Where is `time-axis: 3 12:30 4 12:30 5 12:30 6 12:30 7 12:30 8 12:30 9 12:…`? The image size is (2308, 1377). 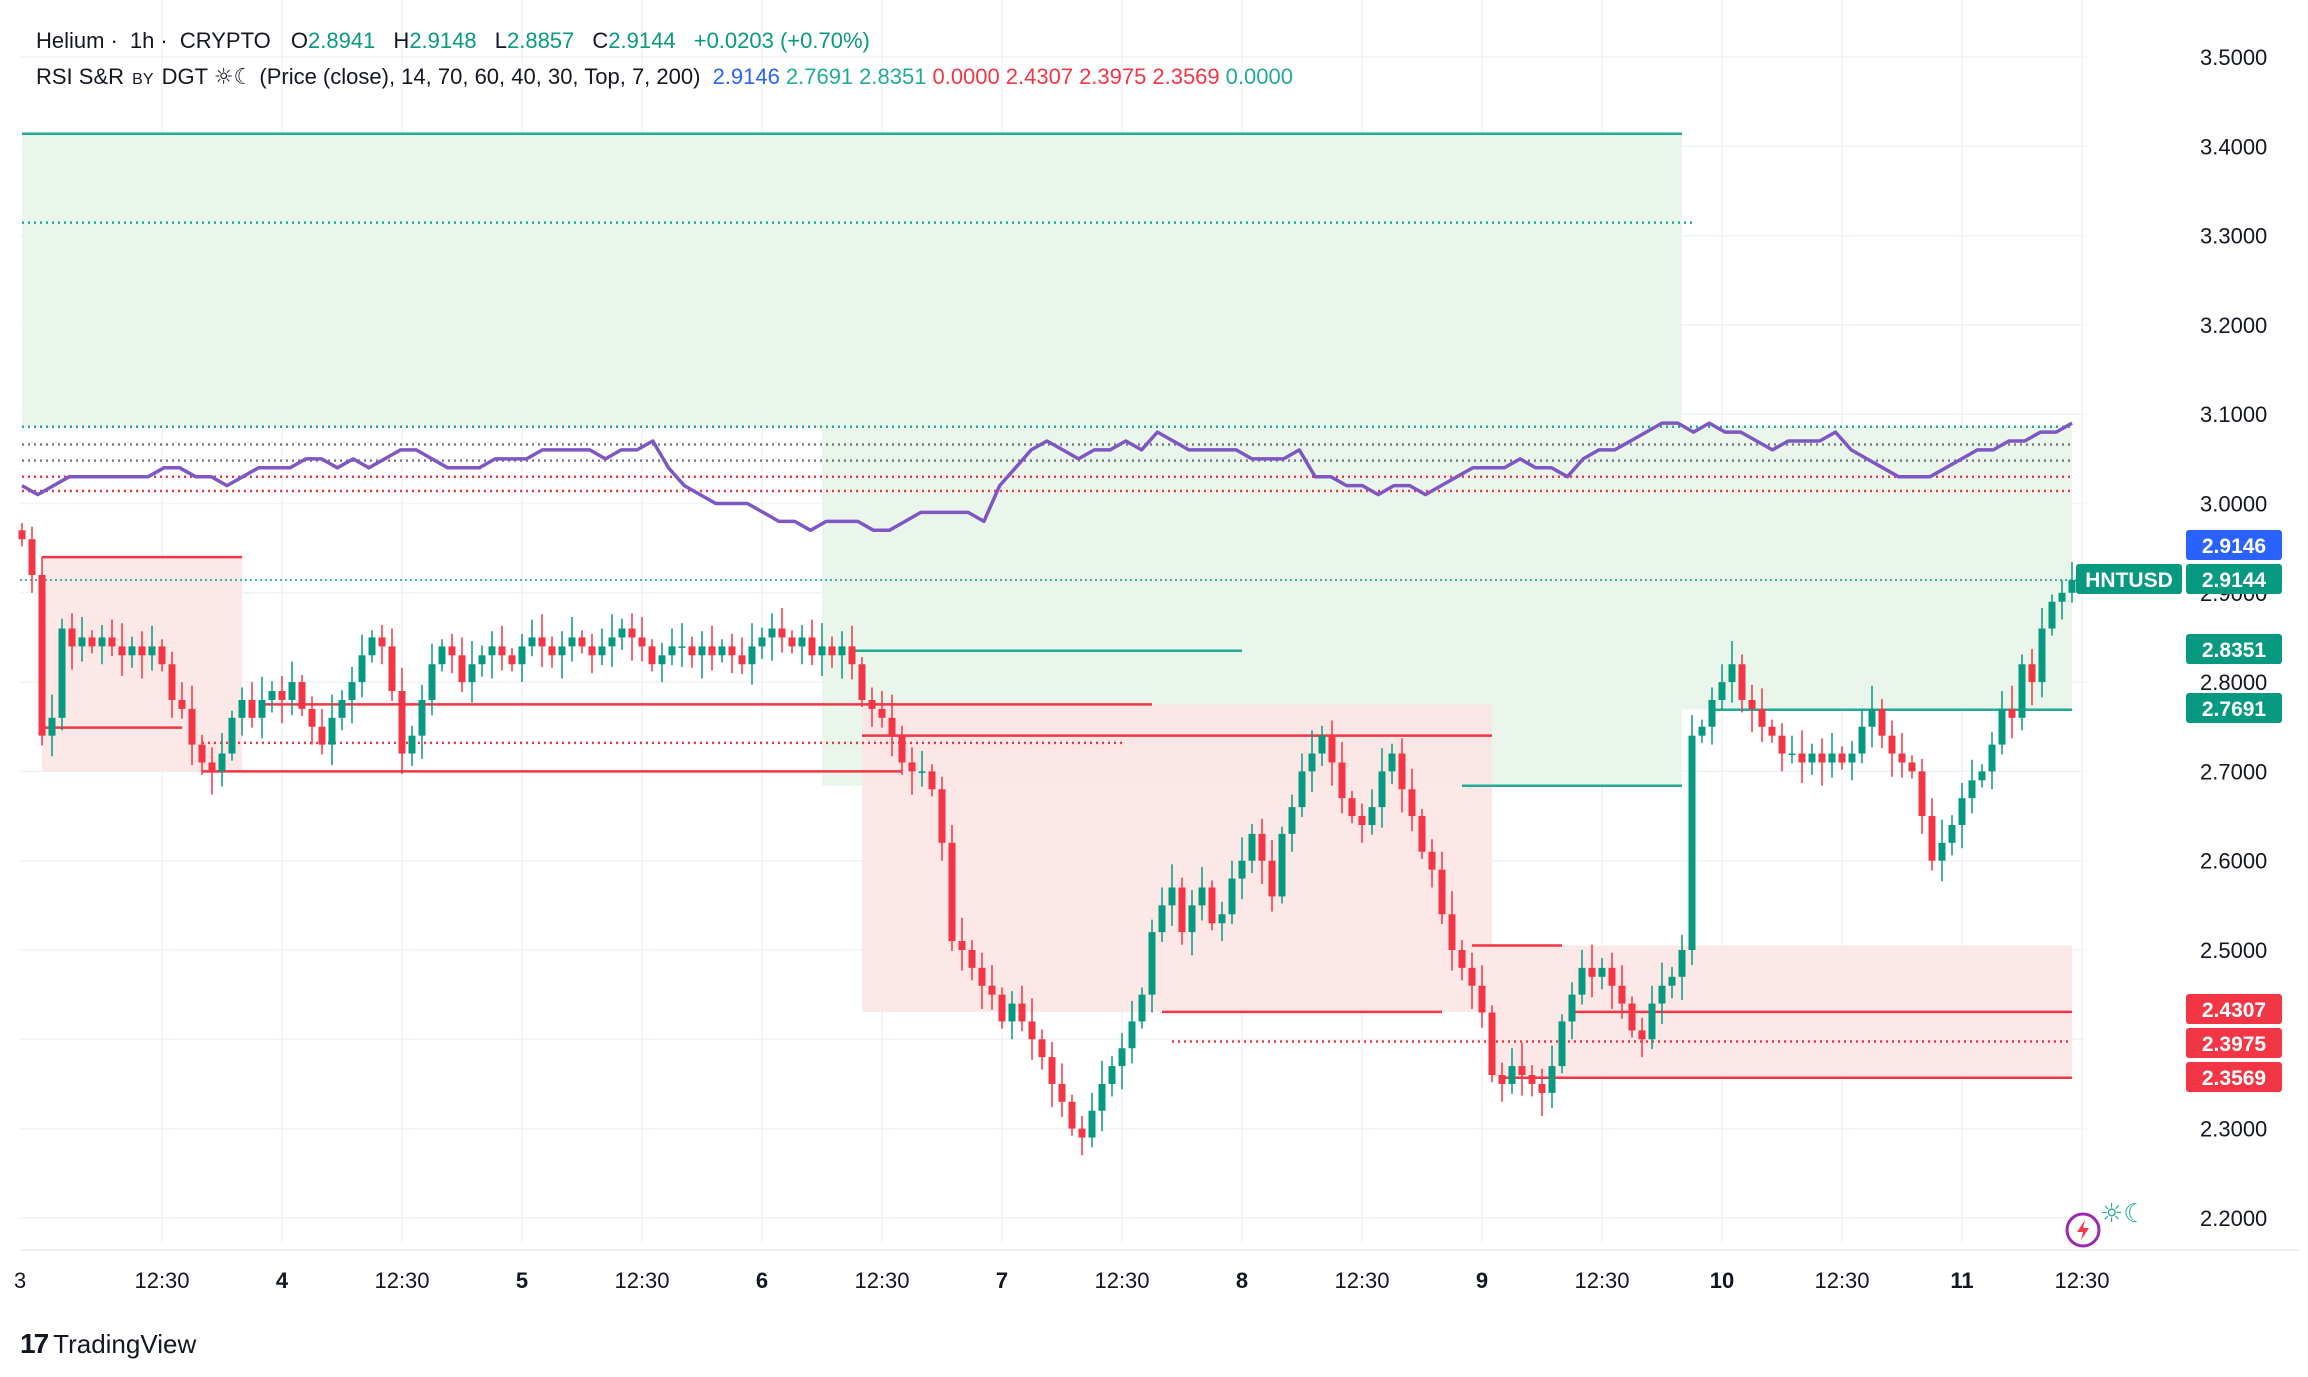 time-axis: 3 12:30 4 12:30 5 12:30 6 12:30 7 12:30 8 12:30 9 12:… is located at coordinates (1062, 1280).